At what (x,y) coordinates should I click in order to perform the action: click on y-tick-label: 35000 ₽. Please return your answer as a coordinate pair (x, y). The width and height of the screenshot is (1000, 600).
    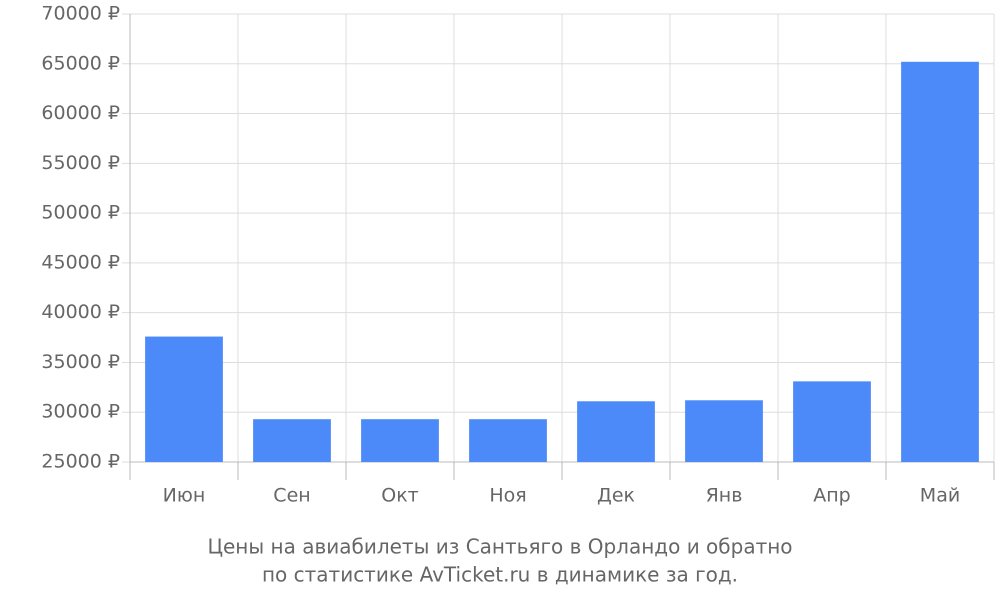
    Looking at the image, I should click on (80, 362).